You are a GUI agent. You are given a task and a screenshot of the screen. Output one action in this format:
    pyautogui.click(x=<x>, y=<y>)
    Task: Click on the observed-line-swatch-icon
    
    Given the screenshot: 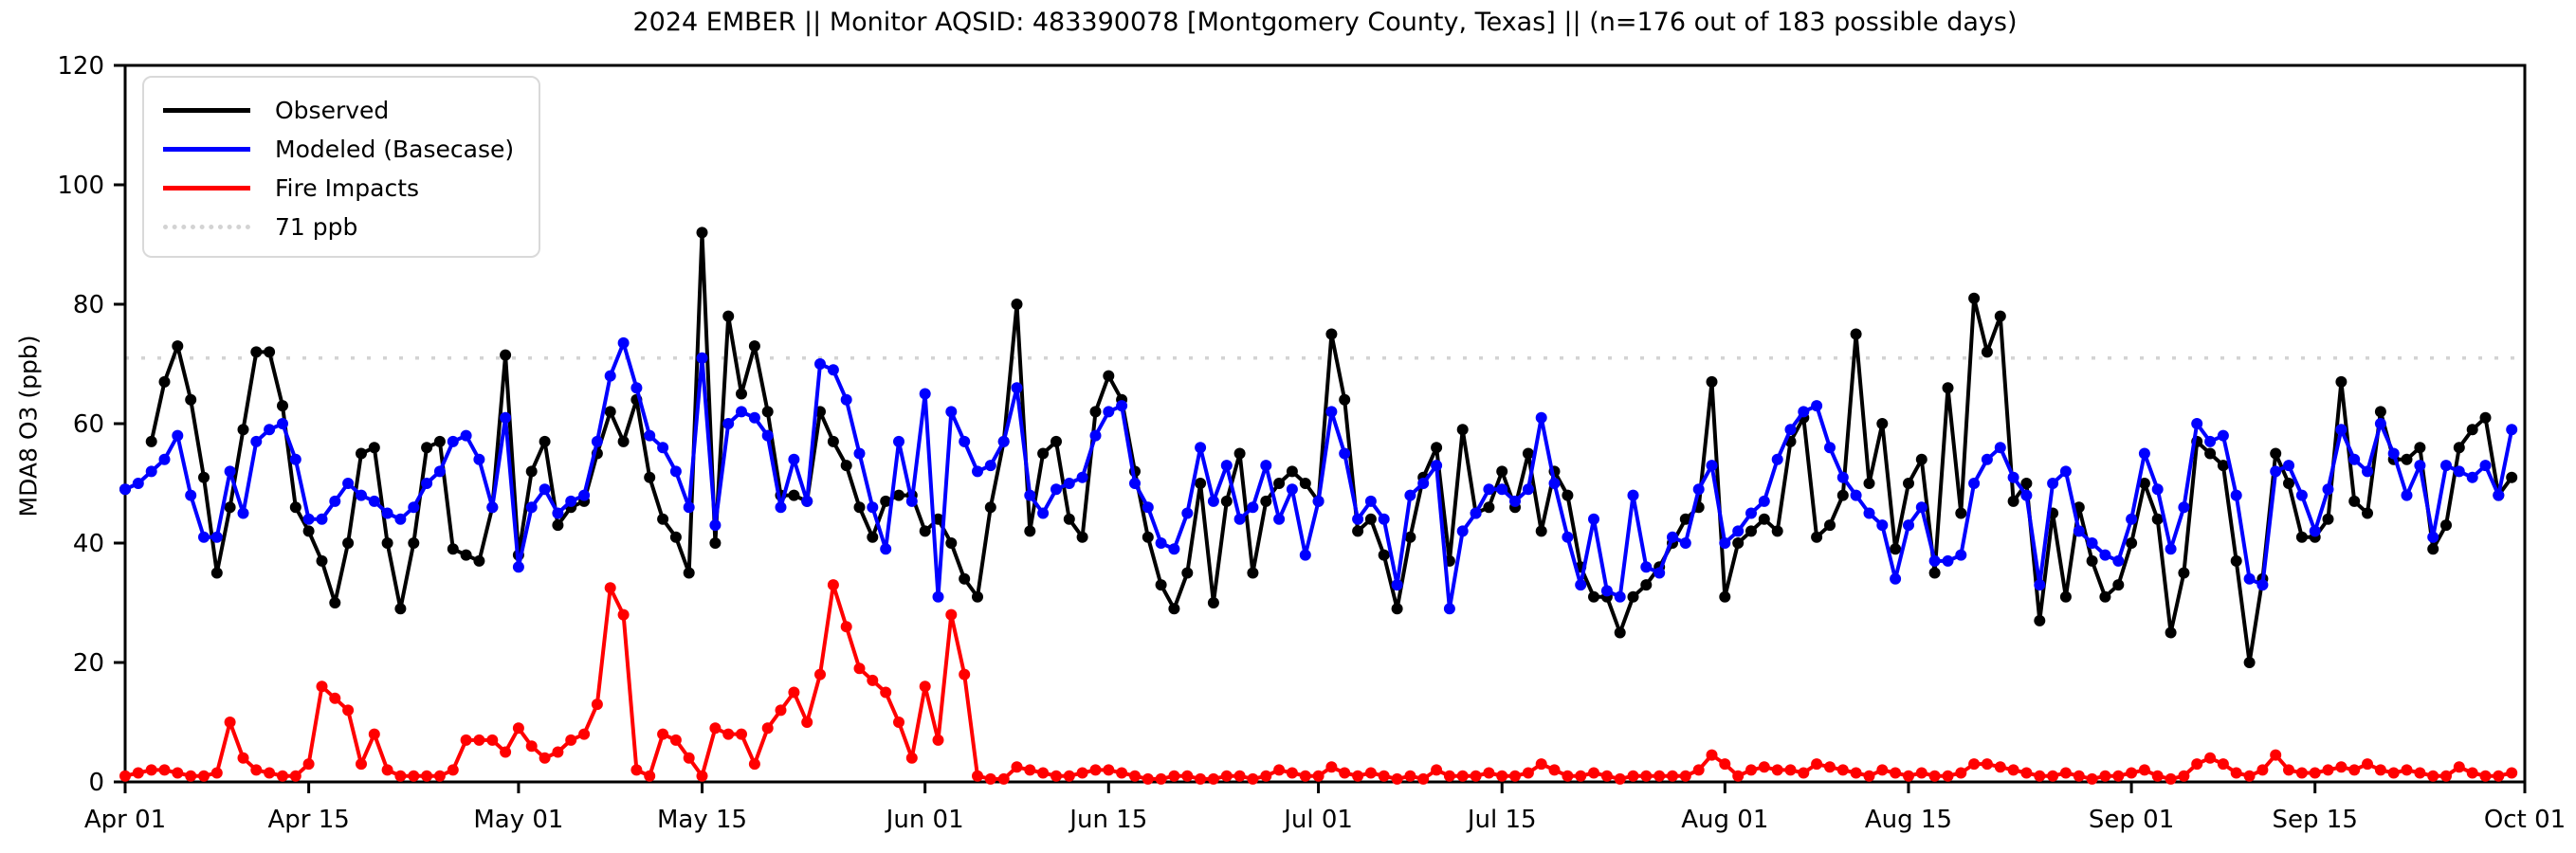 What is the action you would take?
    pyautogui.click(x=206, y=110)
    